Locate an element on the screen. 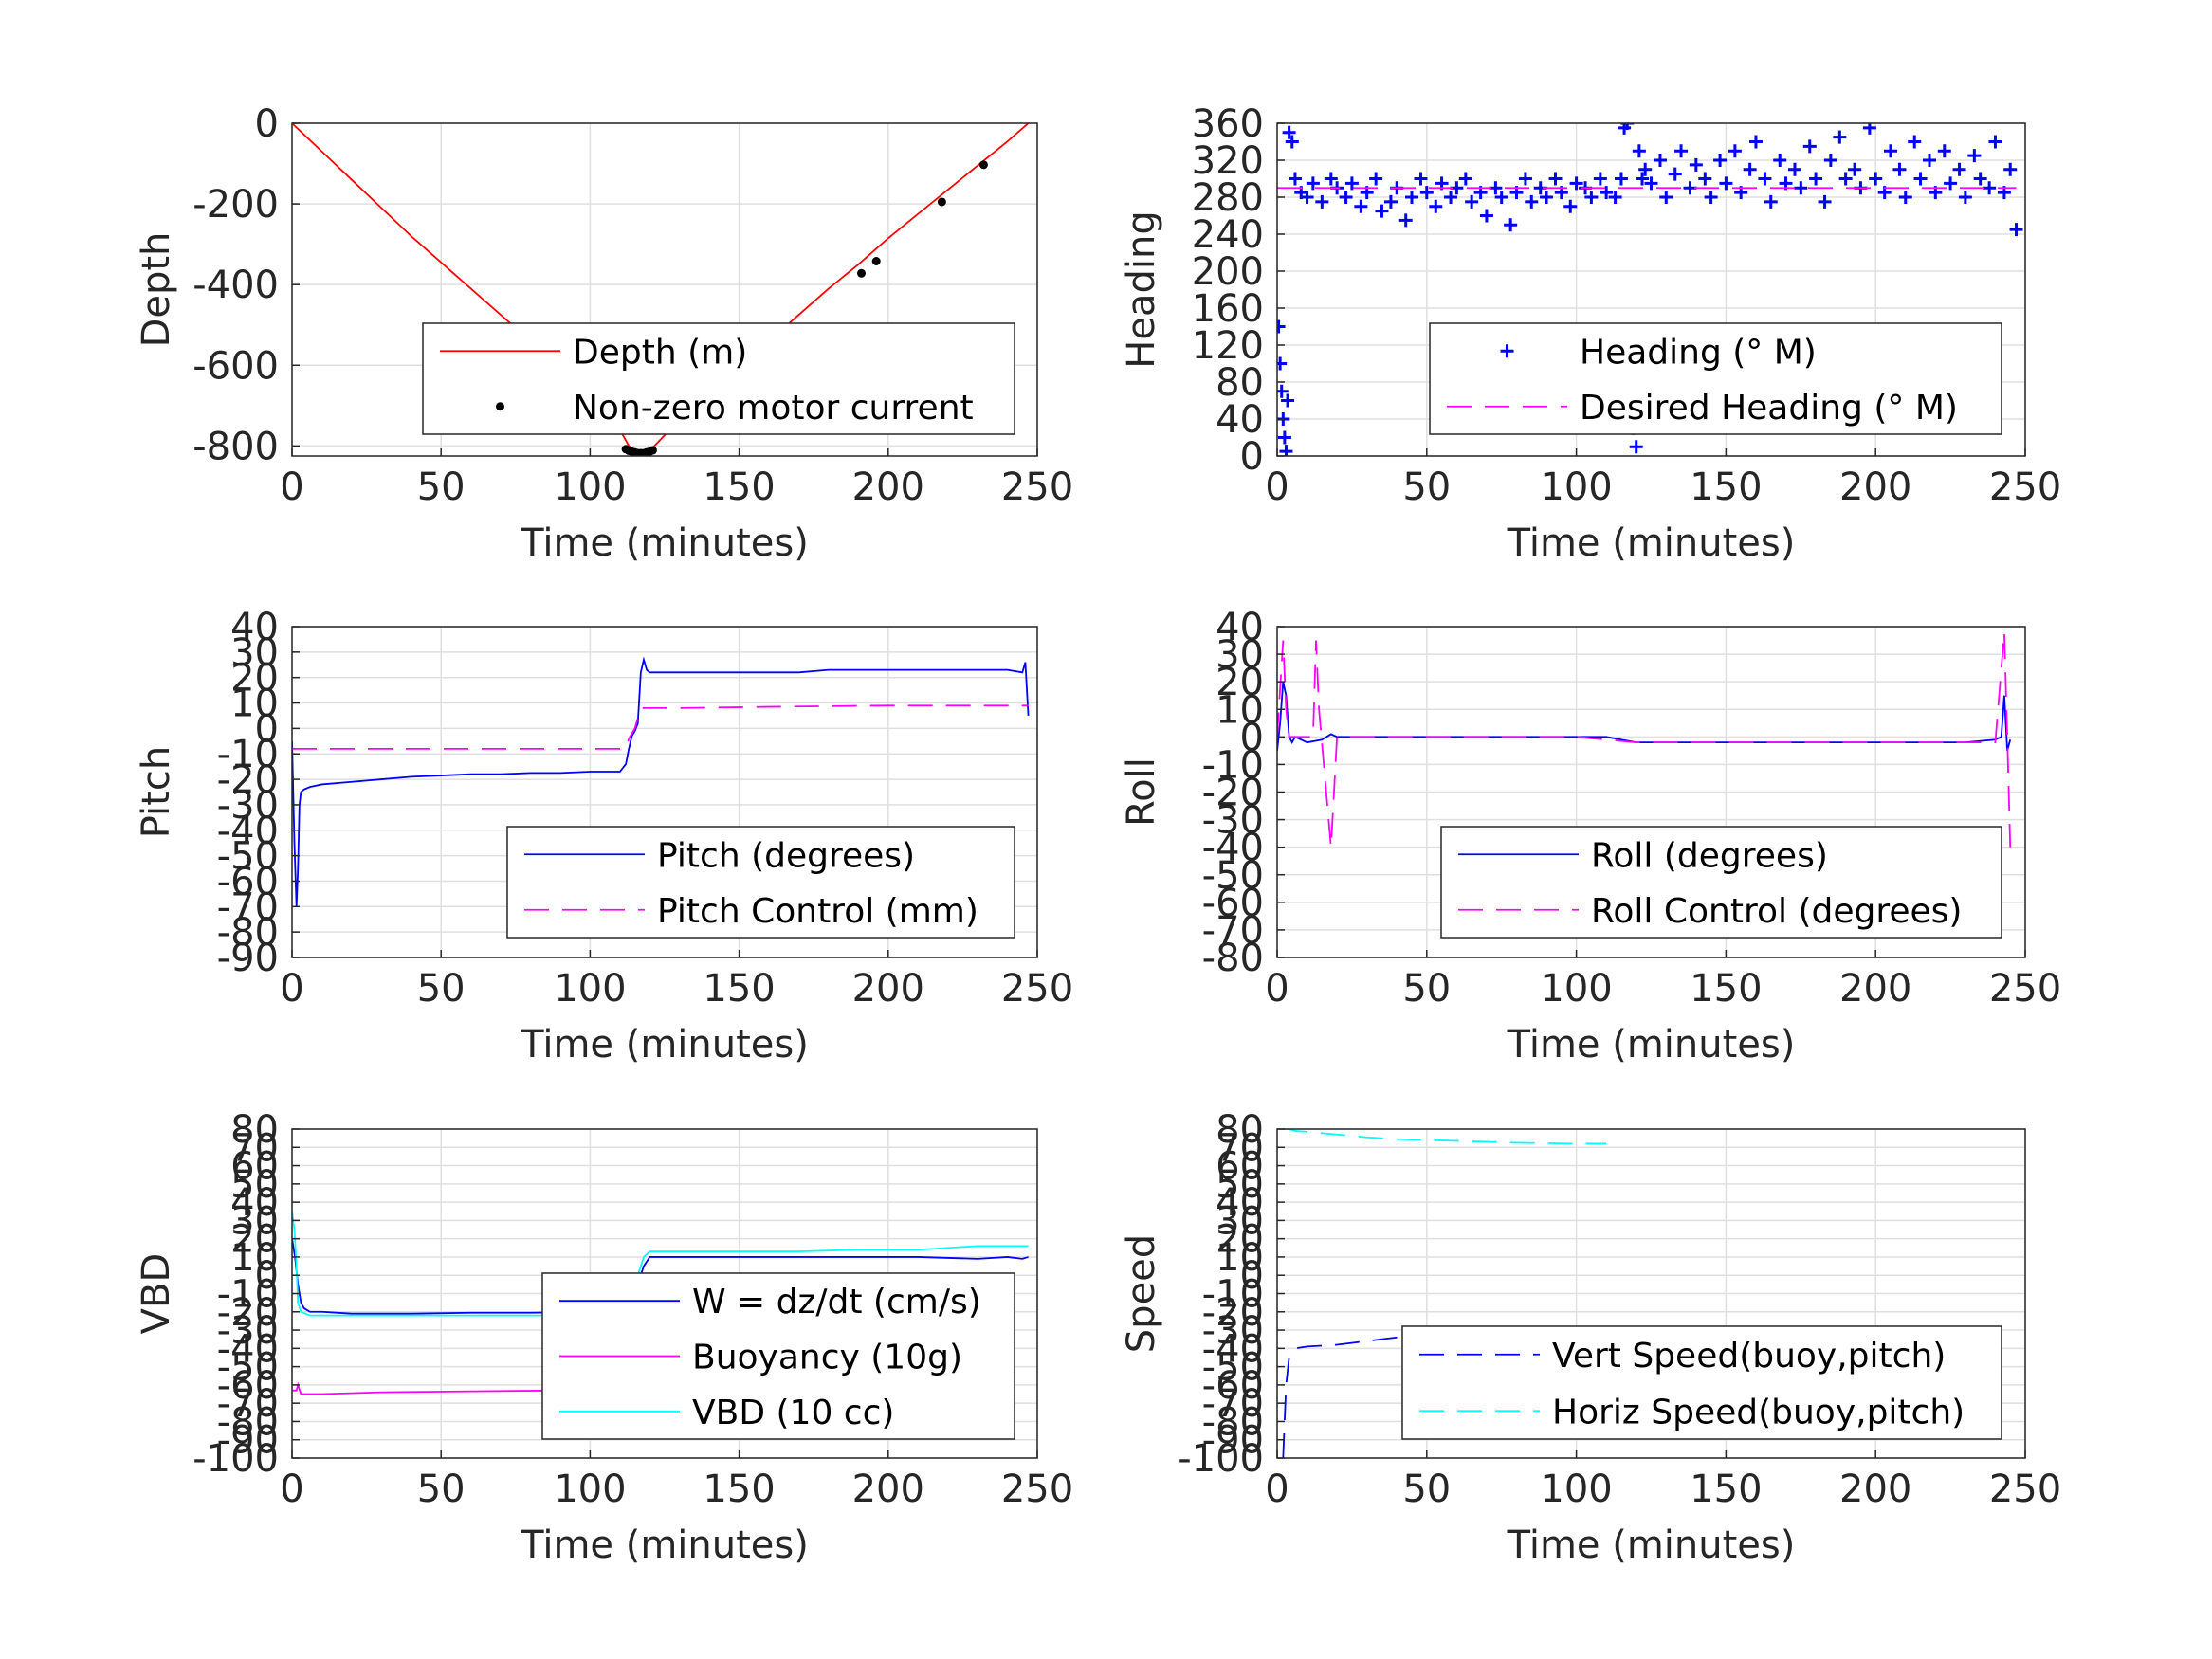  y-tick-label: 20 is located at coordinates (1240, 1240).